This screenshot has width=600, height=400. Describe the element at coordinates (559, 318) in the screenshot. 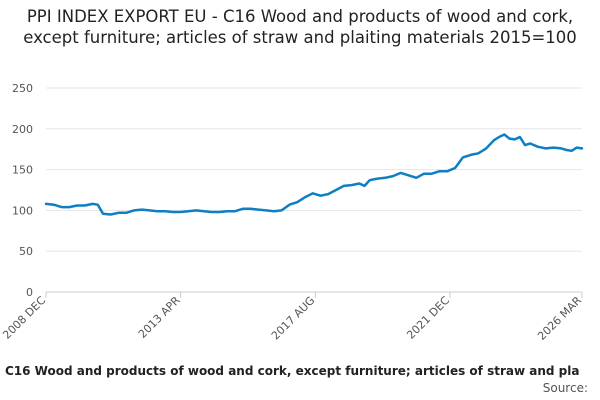

I see `x-tick-label: 2026 MAR` at that location.